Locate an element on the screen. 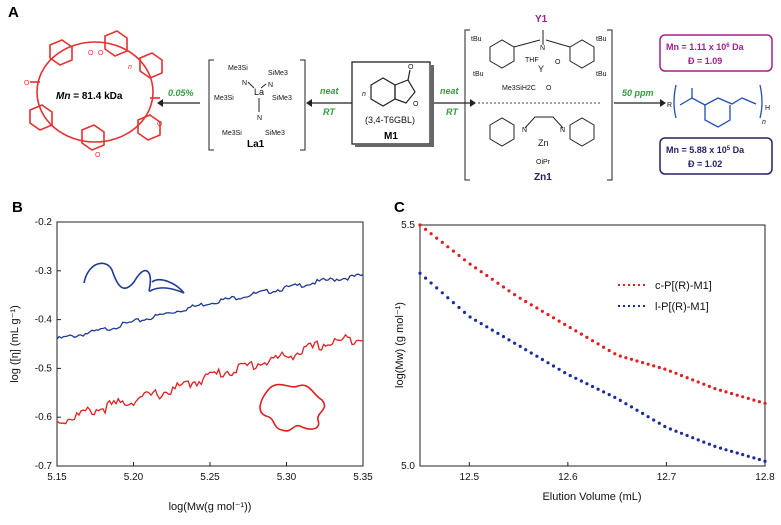 Image resolution: width=781 pixels, height=525 pixels. chart-b-ytick-label: -0.2 is located at coordinates (44, 222).